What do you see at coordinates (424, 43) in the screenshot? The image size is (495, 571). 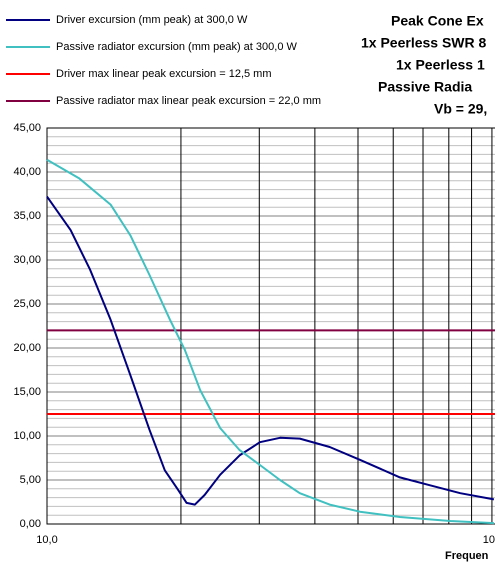 I see `chart-title: 1x Peerless SWR 8` at bounding box center [424, 43].